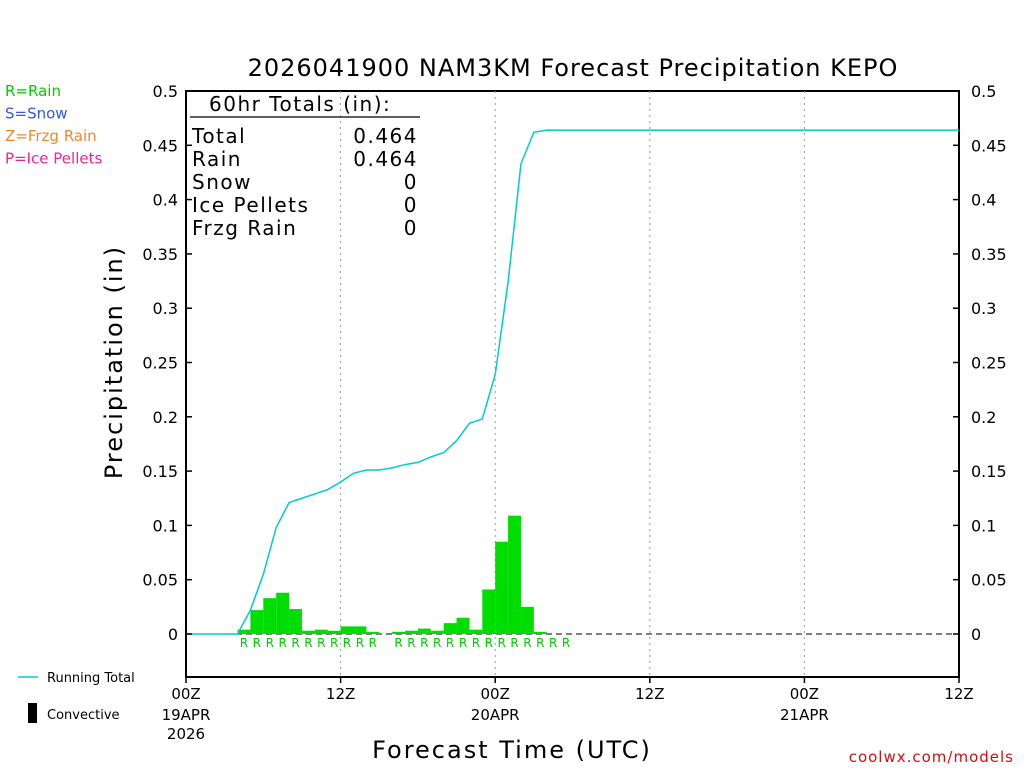 The width and height of the screenshot is (1024, 768). What do you see at coordinates (983, 91) in the screenshot?
I see `y-tick-label-right: 0.5` at bounding box center [983, 91].